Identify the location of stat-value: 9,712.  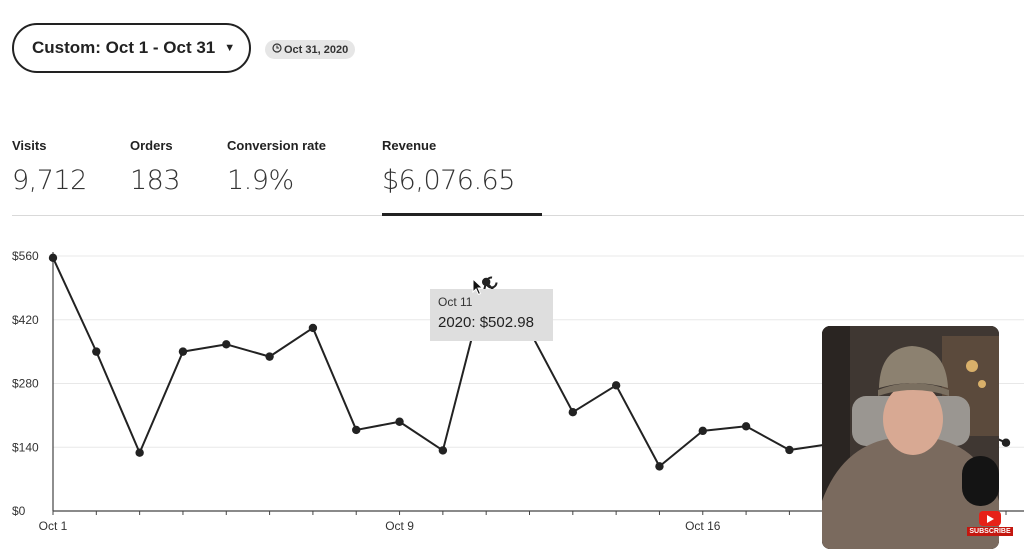
(49, 180).